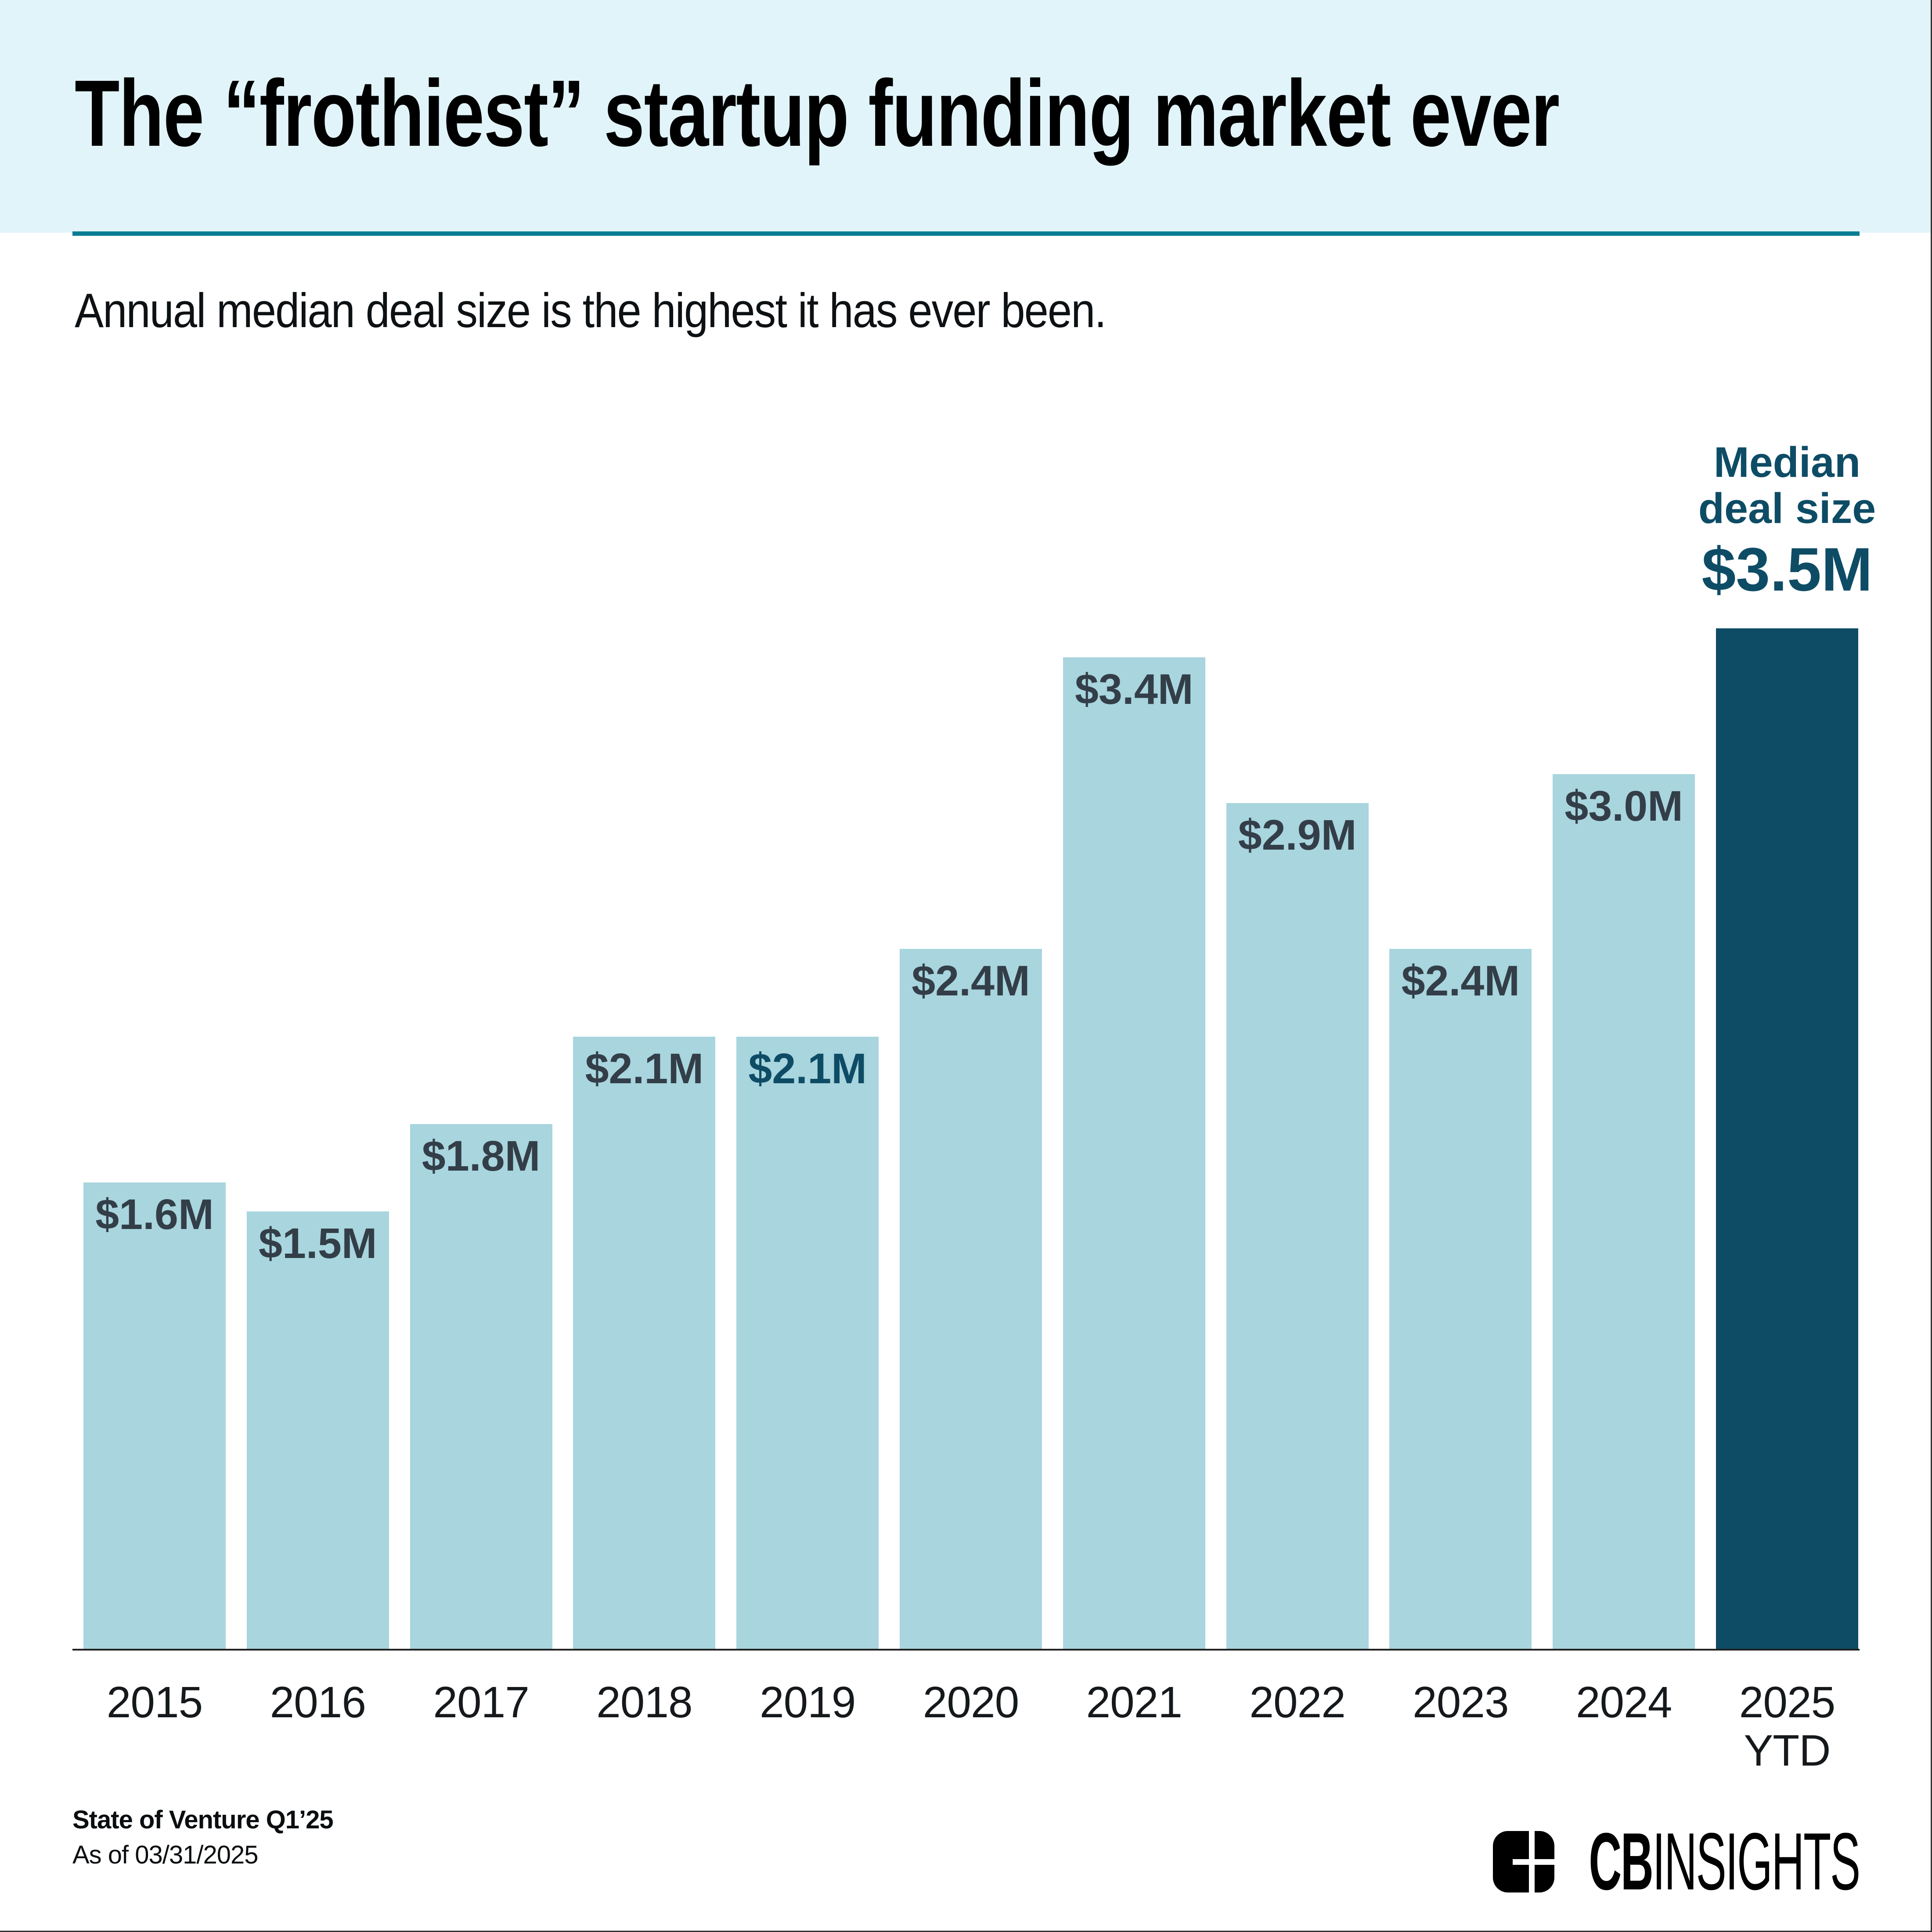 The width and height of the screenshot is (1932, 1932). I want to click on bar: $1.6M, so click(155, 1416).